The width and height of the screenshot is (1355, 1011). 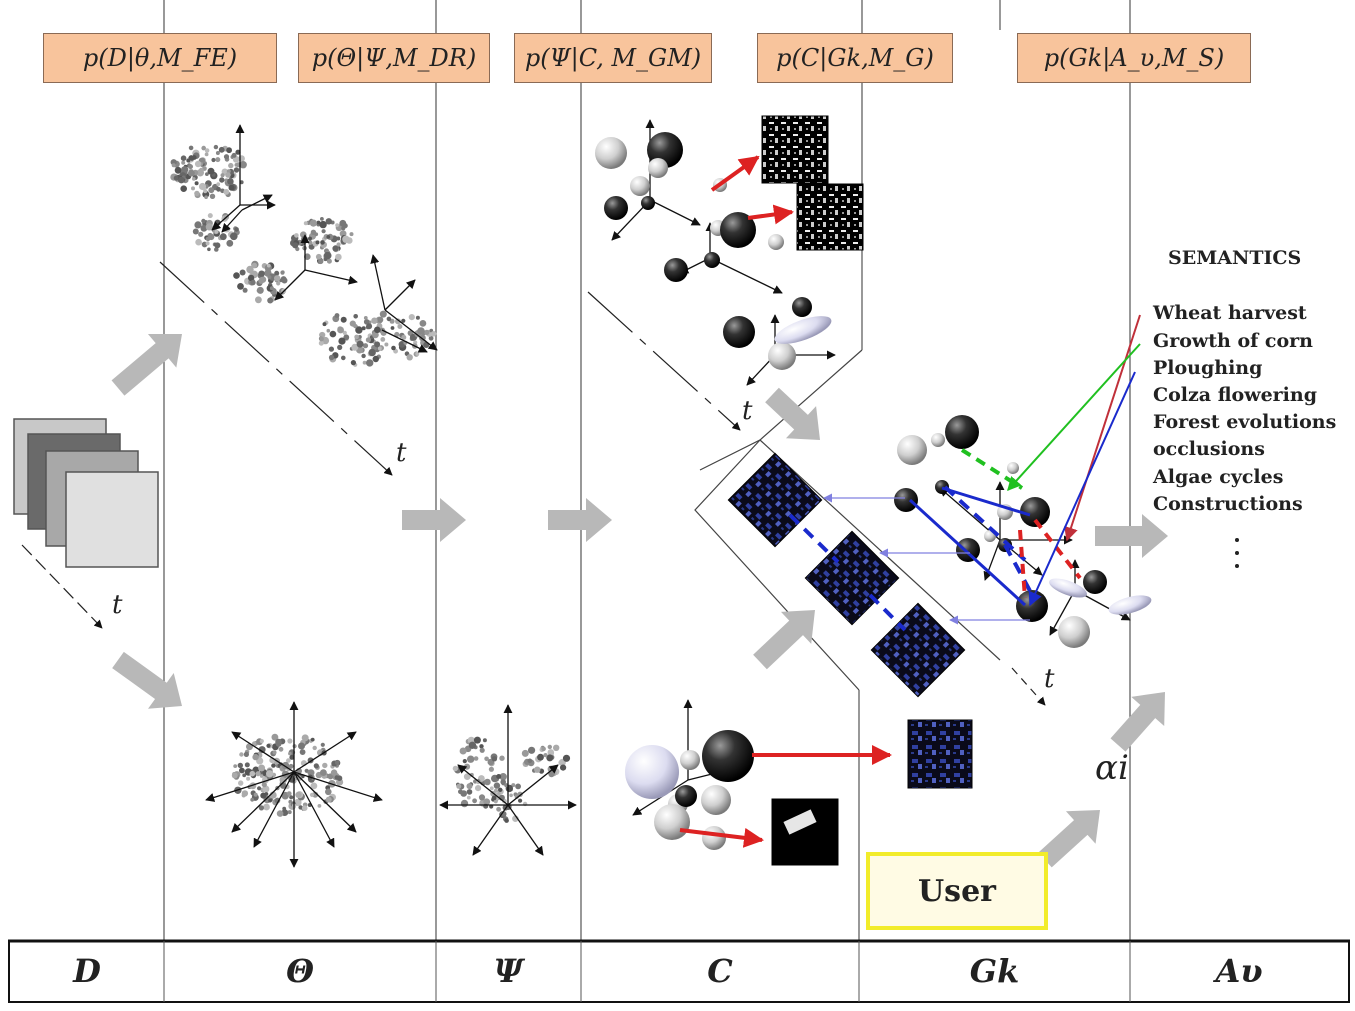 What do you see at coordinates (1209, 449) in the screenshot?
I see `semantics-item: occlusions` at bounding box center [1209, 449].